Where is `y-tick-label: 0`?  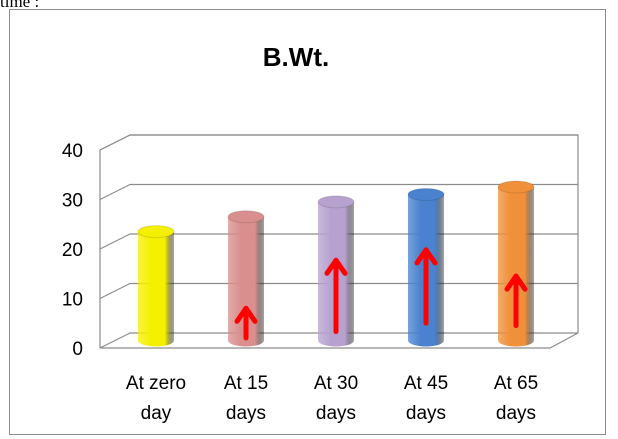 y-tick-label: 0 is located at coordinates (77, 349).